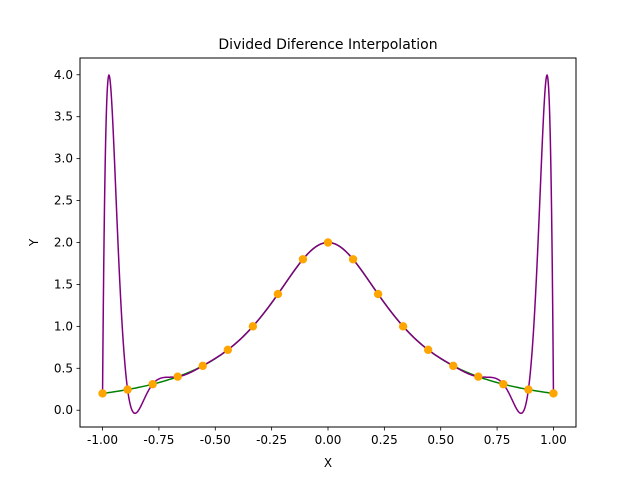 This screenshot has width=640, height=480. Describe the element at coordinates (553, 440) in the screenshot. I see `x-tick-label: 1.00` at that location.